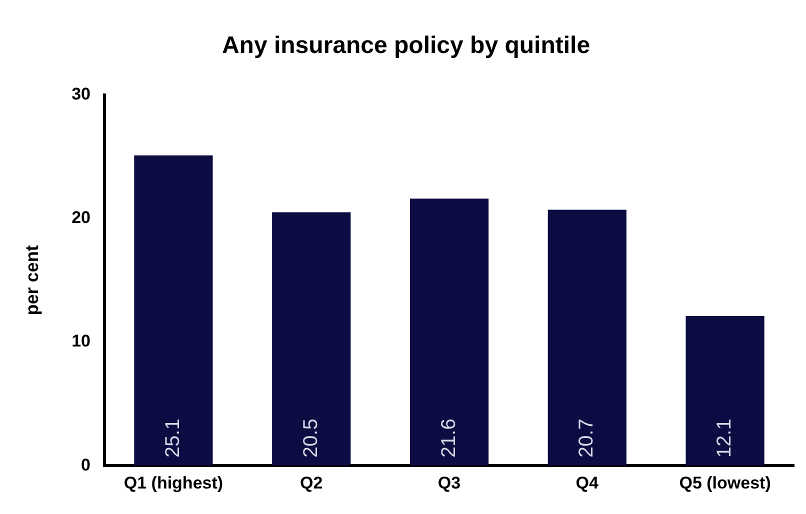 This screenshot has width=806, height=514. What do you see at coordinates (725, 438) in the screenshot?
I see `data-label: 12.1` at bounding box center [725, 438].